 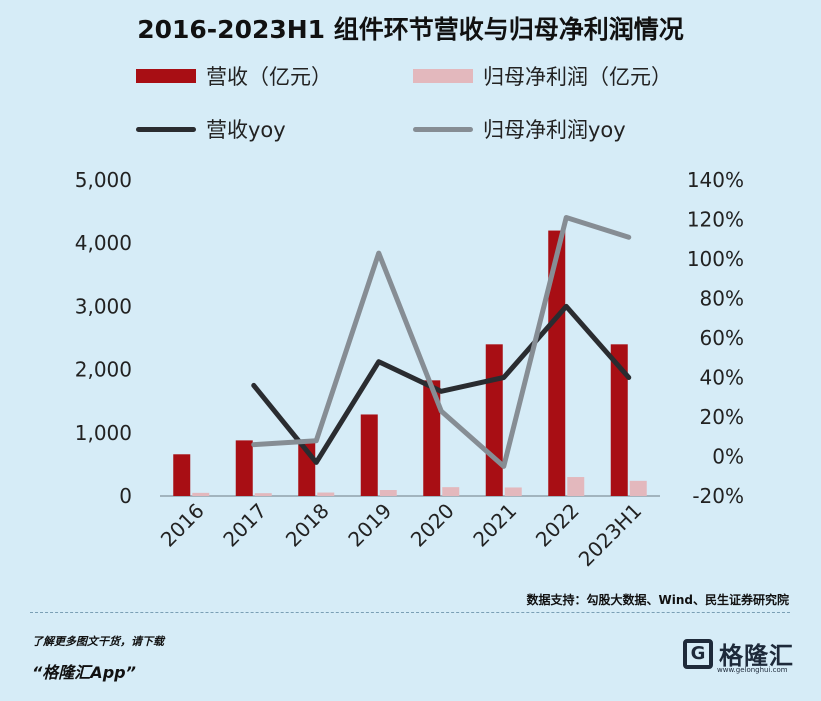 I want to click on logo-url: www.gelonghui.com, so click(x=752, y=670).